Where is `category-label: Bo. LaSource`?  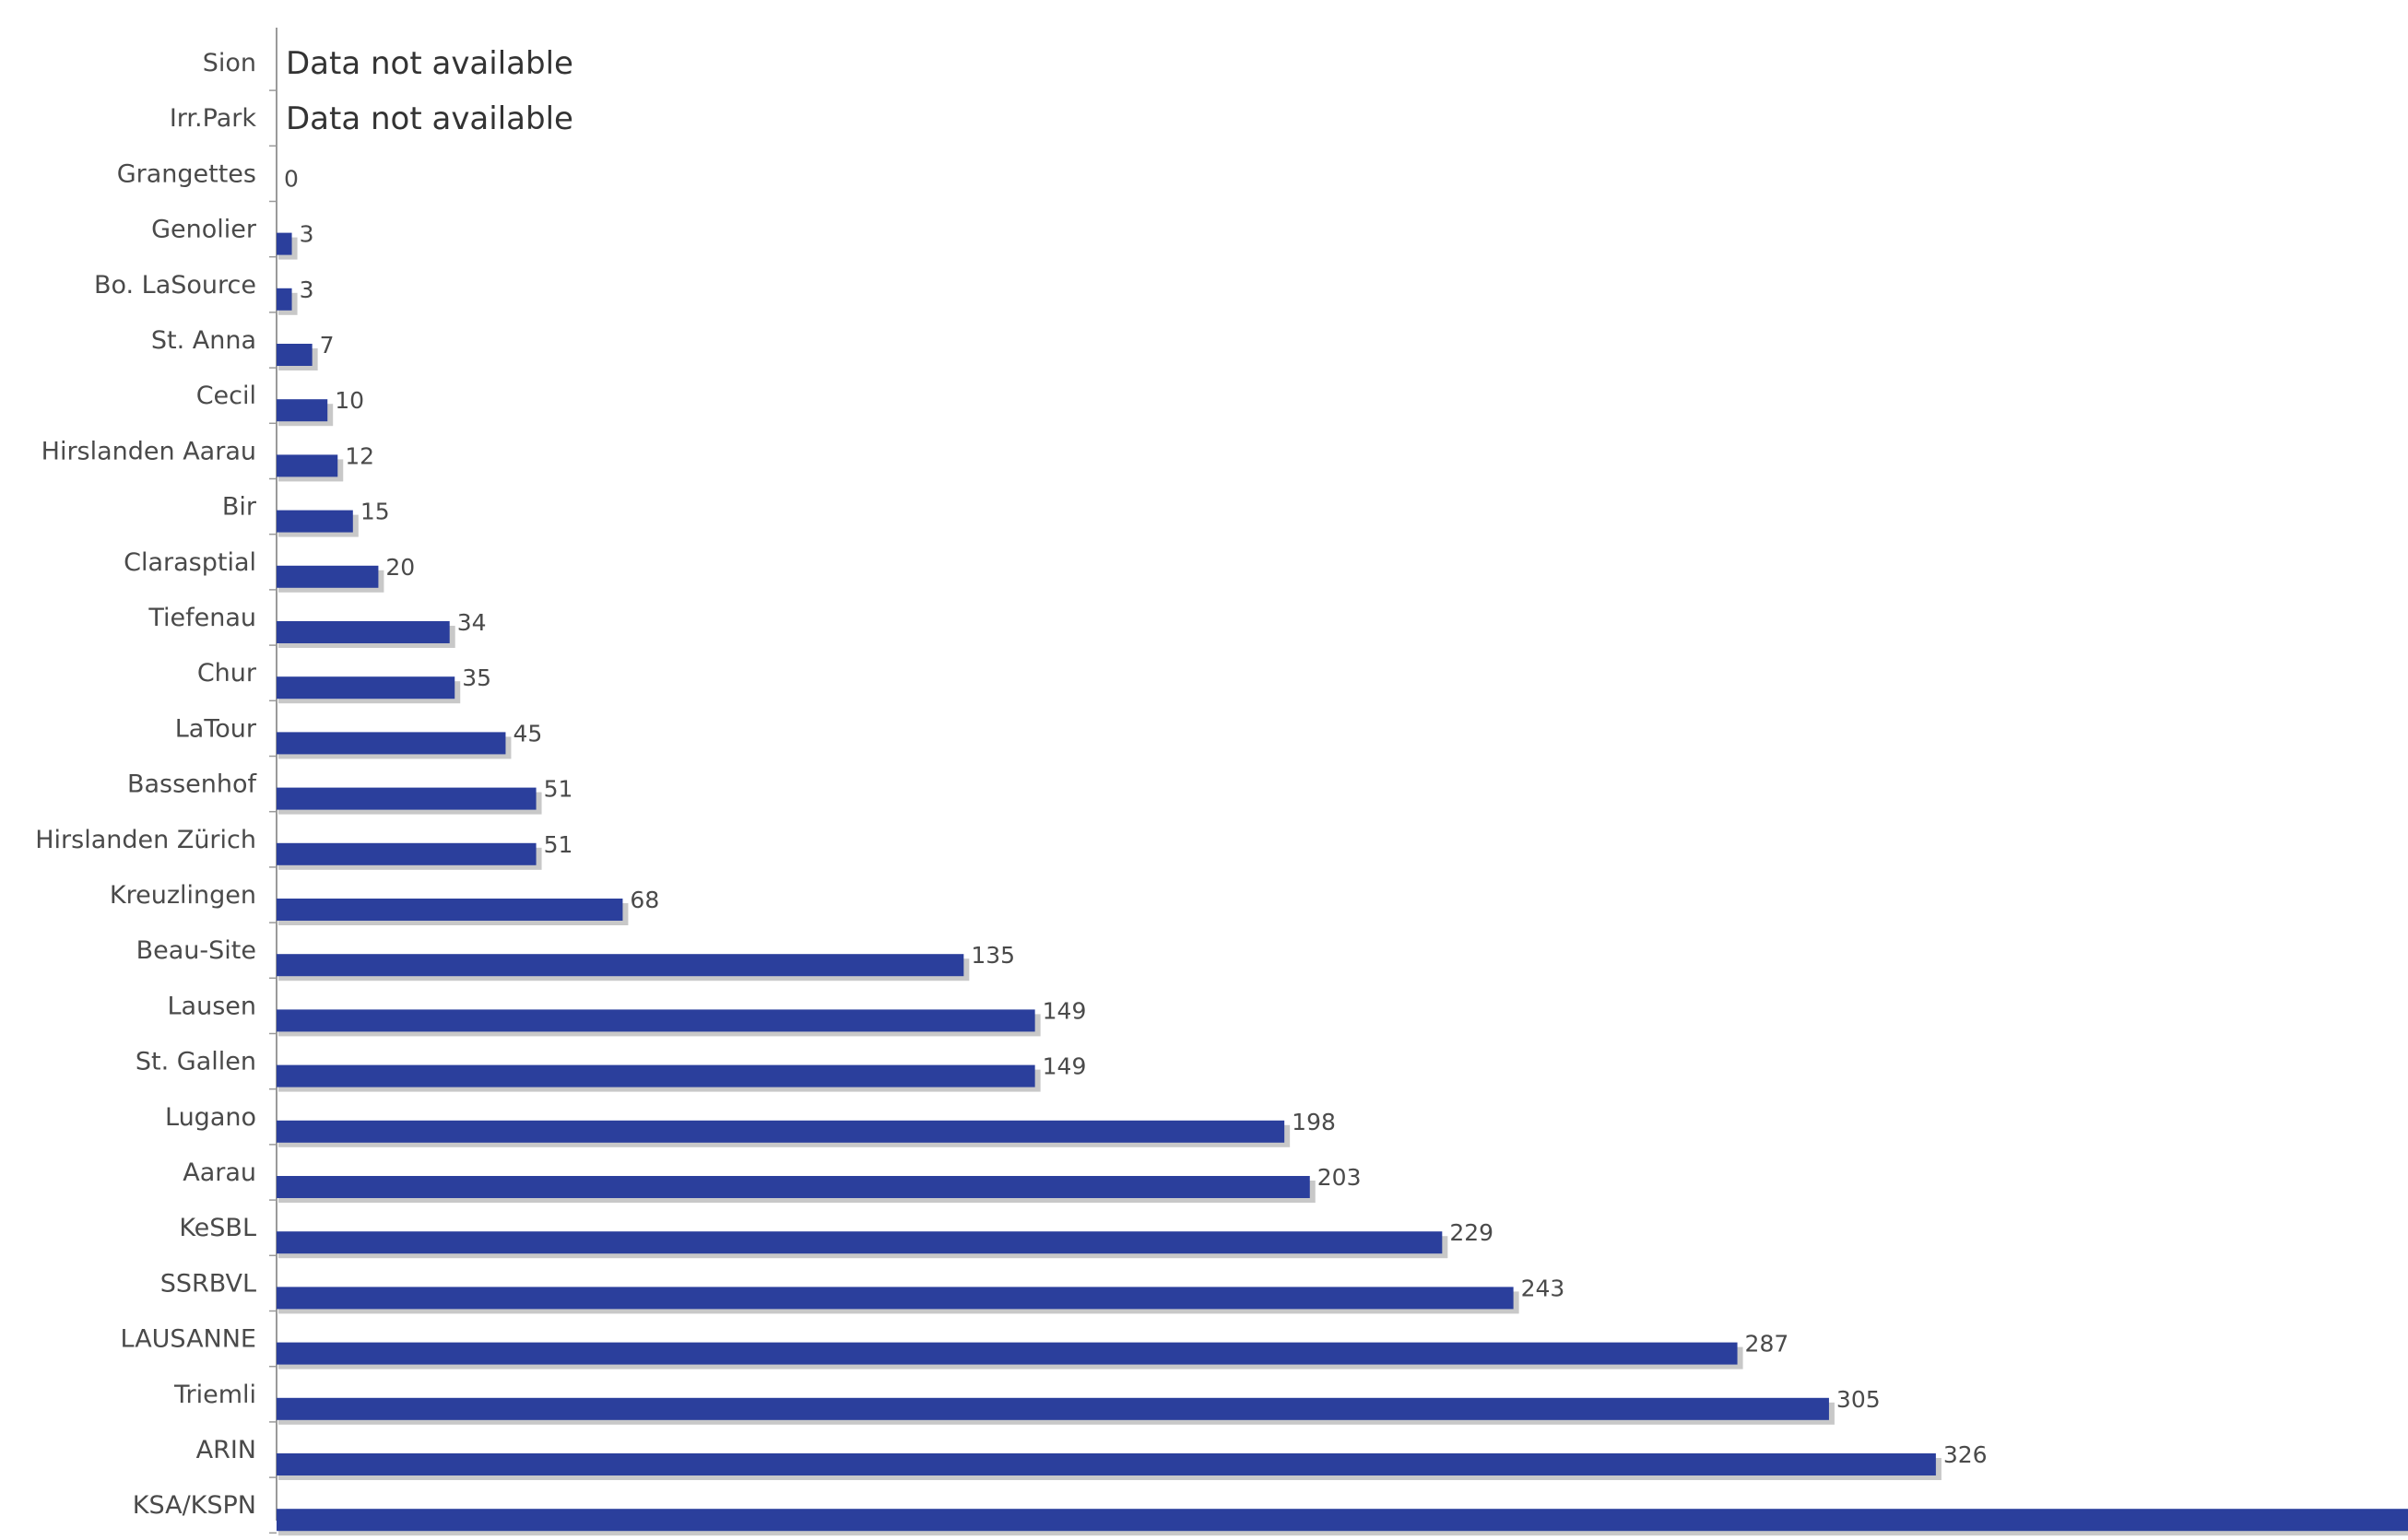 category-label: Bo. LaSource is located at coordinates (175, 285).